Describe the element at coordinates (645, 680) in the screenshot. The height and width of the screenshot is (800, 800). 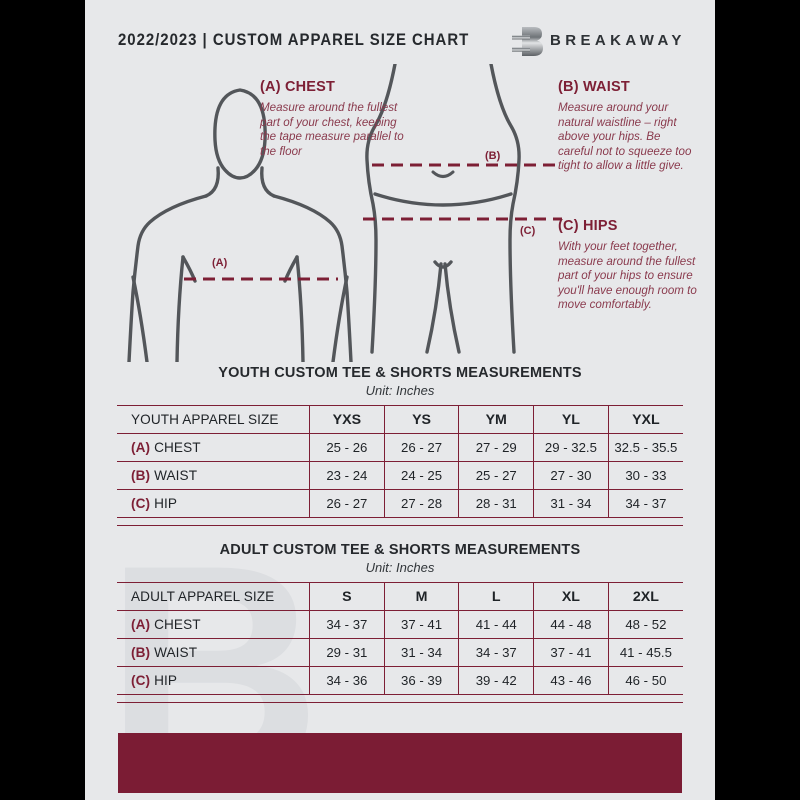
I see `table-cell: 46 - 50` at that location.